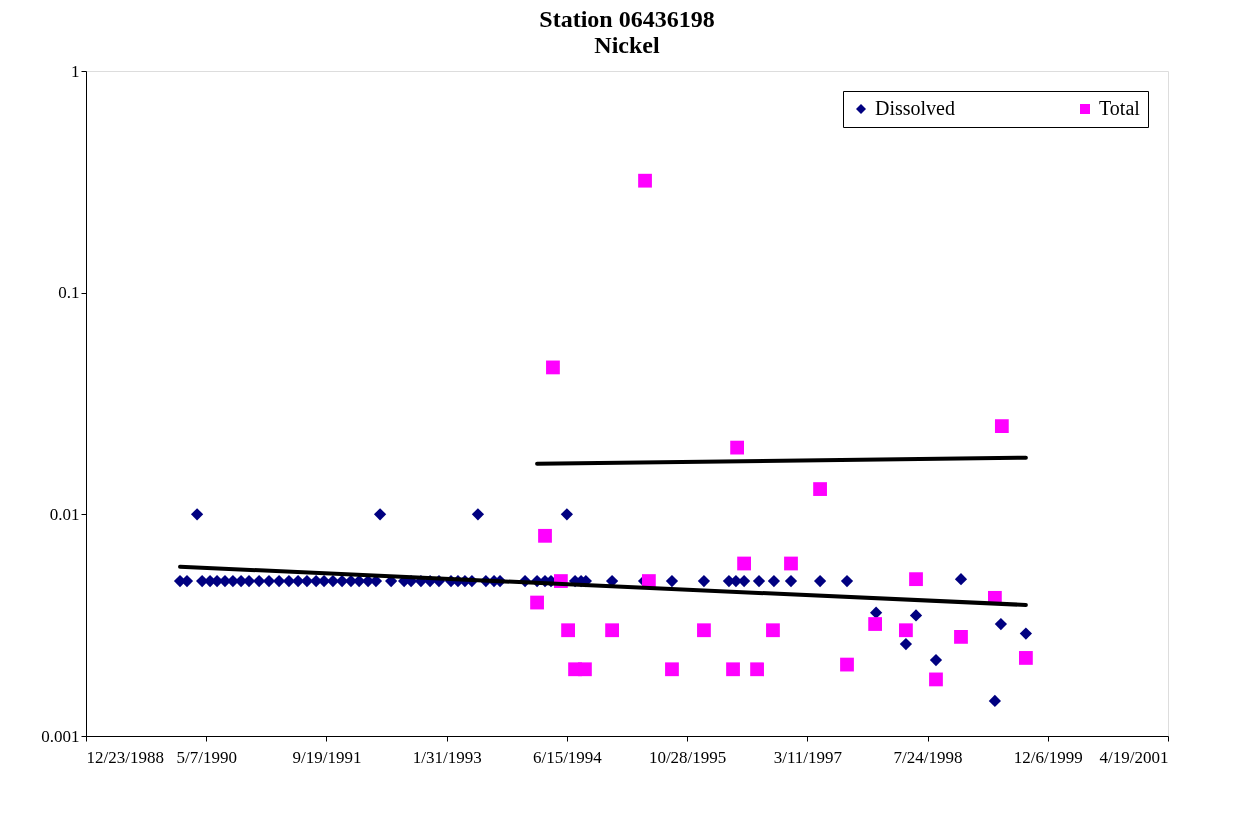 The height and width of the screenshot is (815, 1246). Describe the element at coordinates (567, 757) in the screenshot. I see `x-tick-label: 6/15/1994` at that location.